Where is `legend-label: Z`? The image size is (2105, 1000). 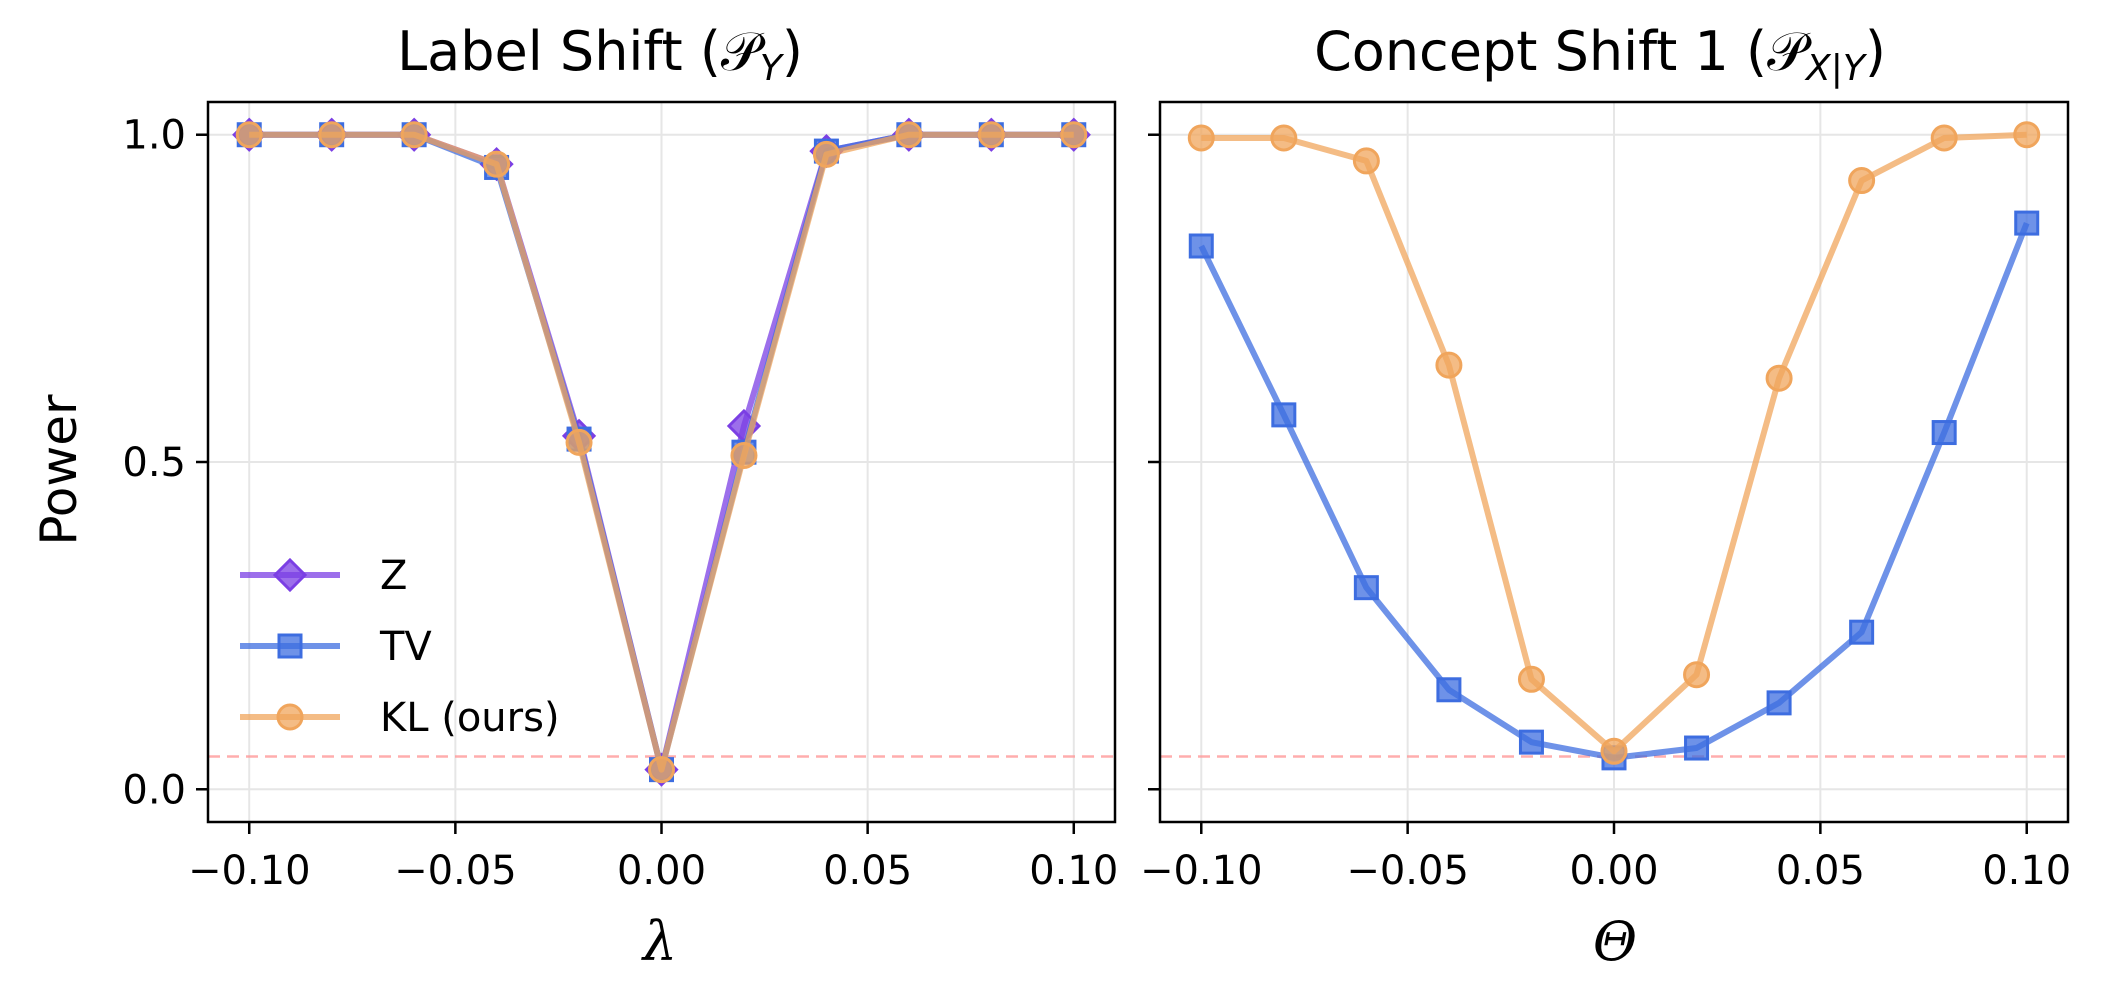 legend-label: Z is located at coordinates (393, 576).